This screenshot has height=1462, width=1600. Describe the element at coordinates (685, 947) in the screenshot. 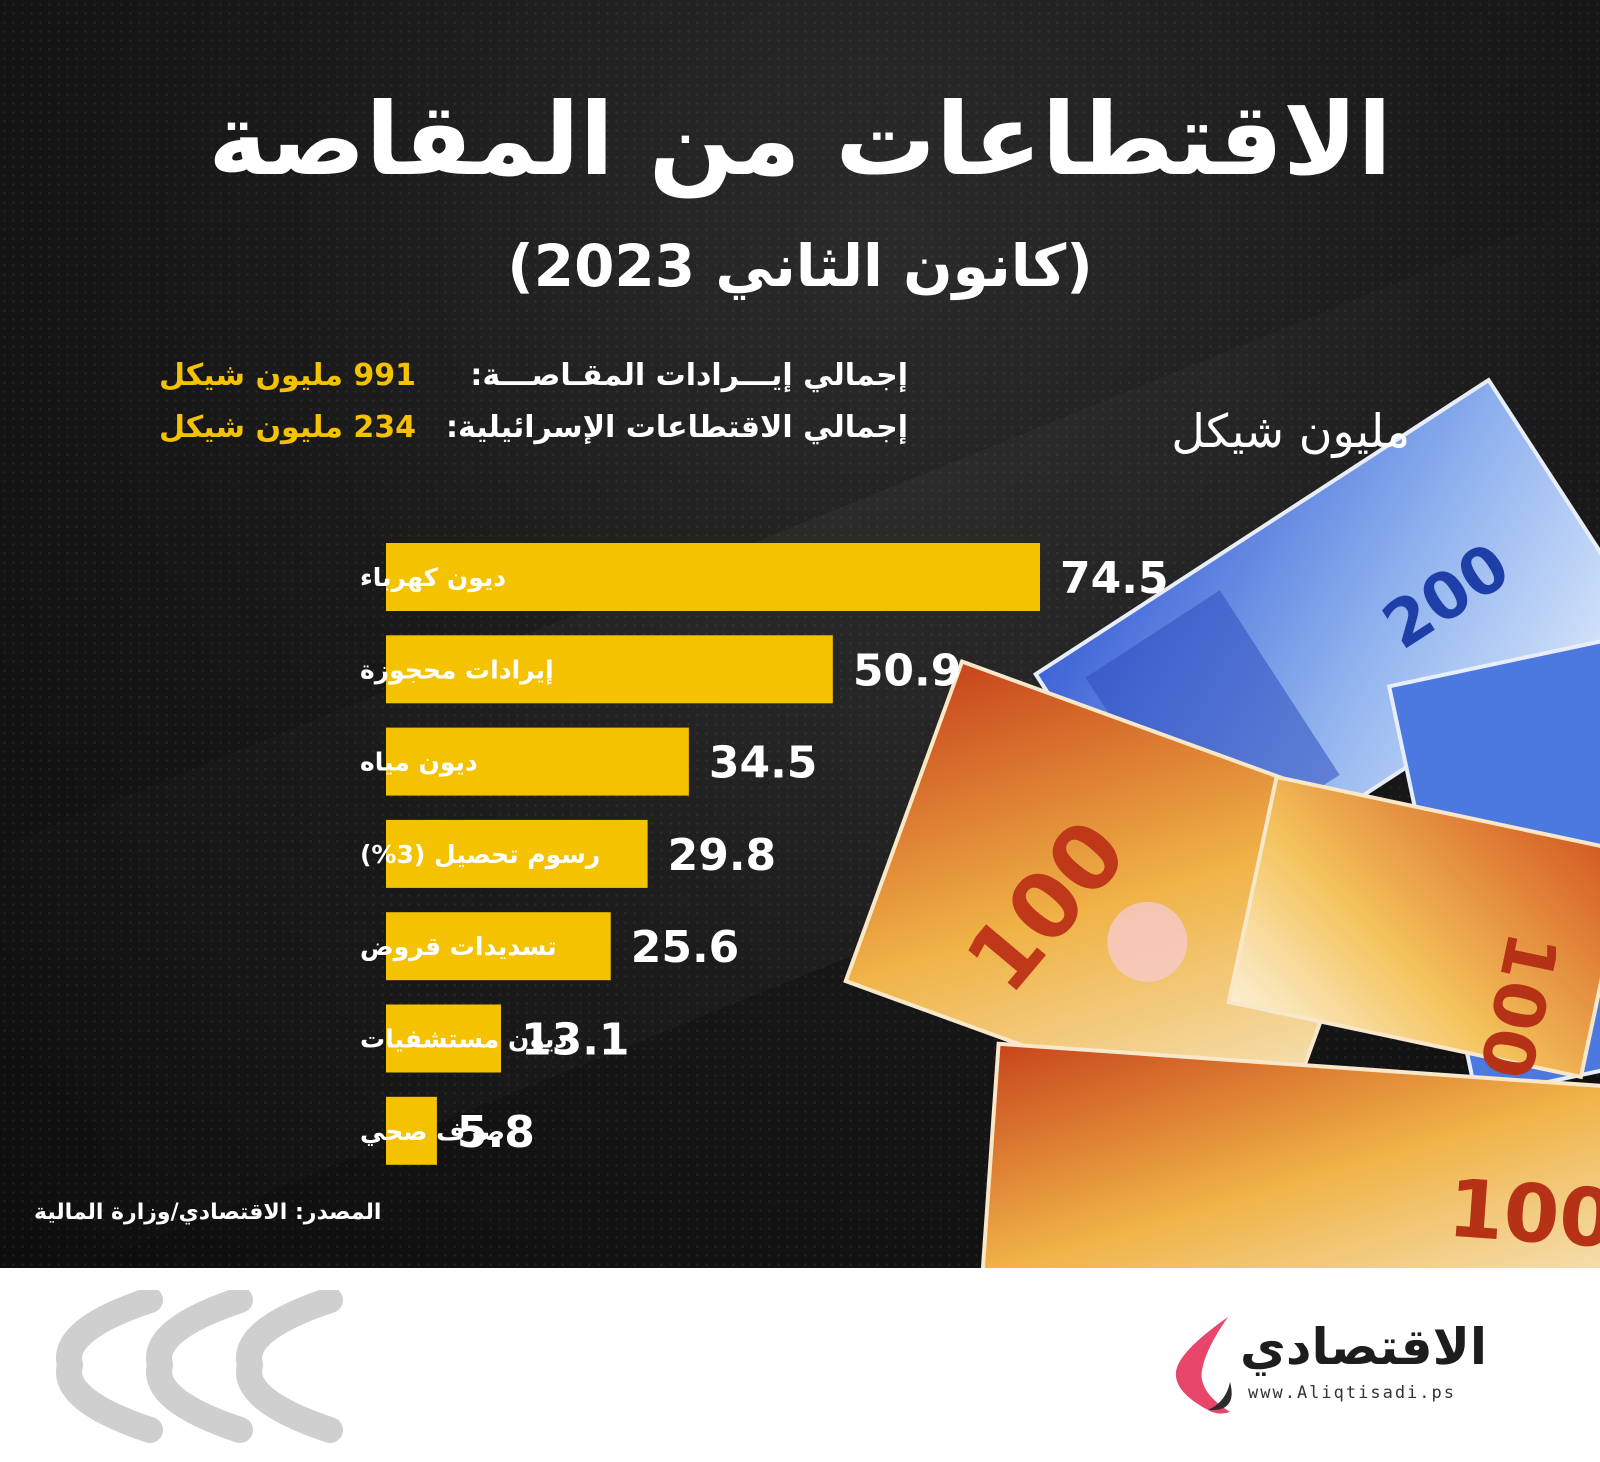

I see `value-label: 25.6` at that location.